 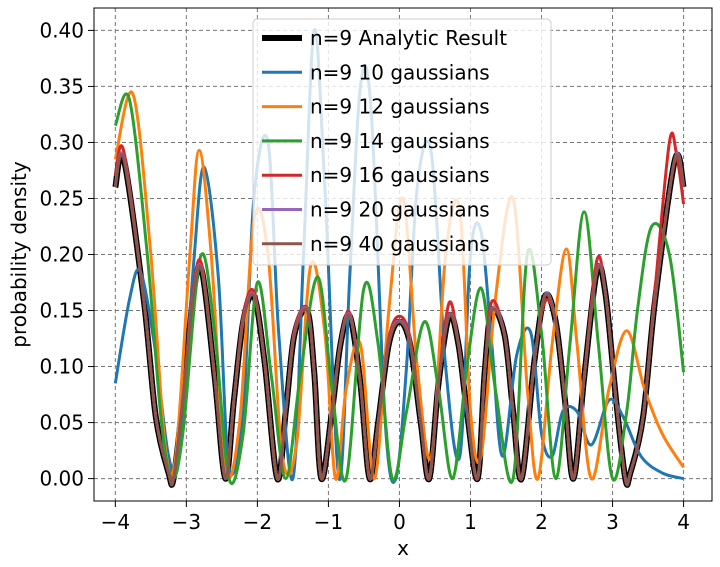 What do you see at coordinates (400, 107) in the screenshot?
I see `legend-label: n=9 12 gaussians` at bounding box center [400, 107].